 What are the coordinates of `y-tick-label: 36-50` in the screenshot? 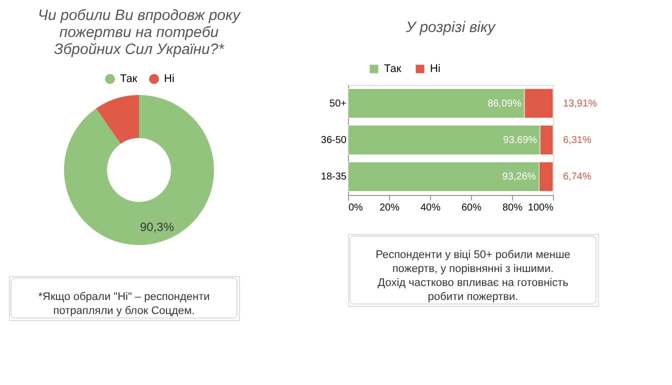 It's located at (333, 140).